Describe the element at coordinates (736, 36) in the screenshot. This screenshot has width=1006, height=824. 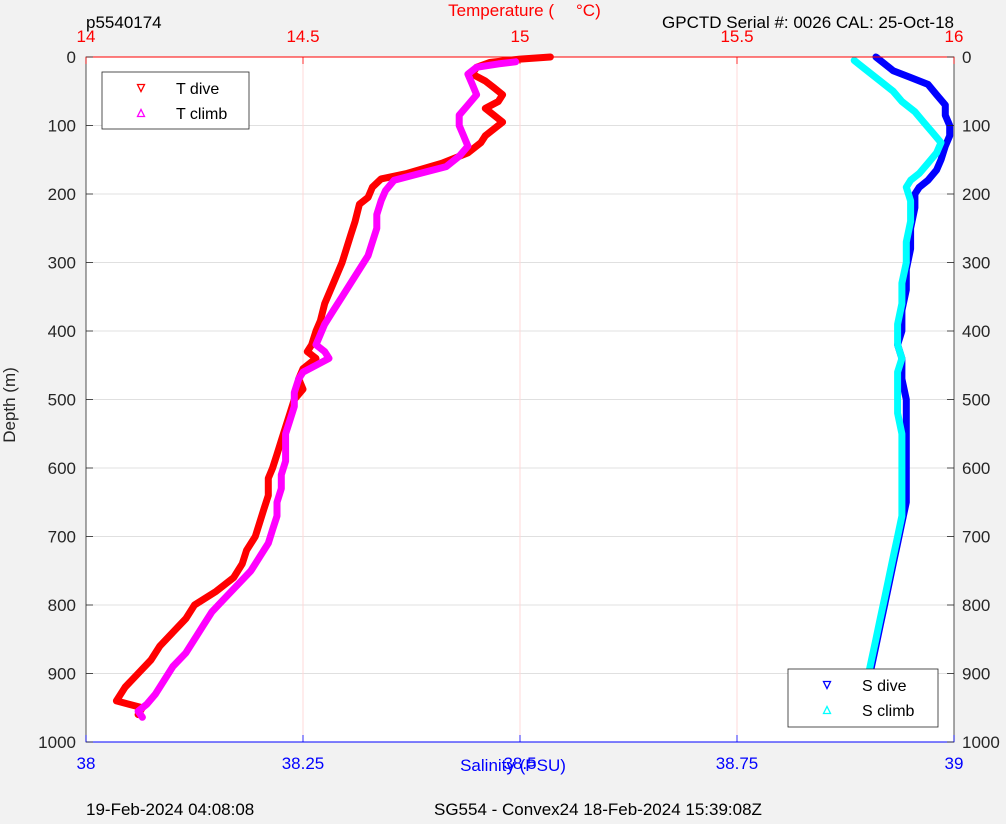
I see `temperature-tick-label: 15.5` at that location.